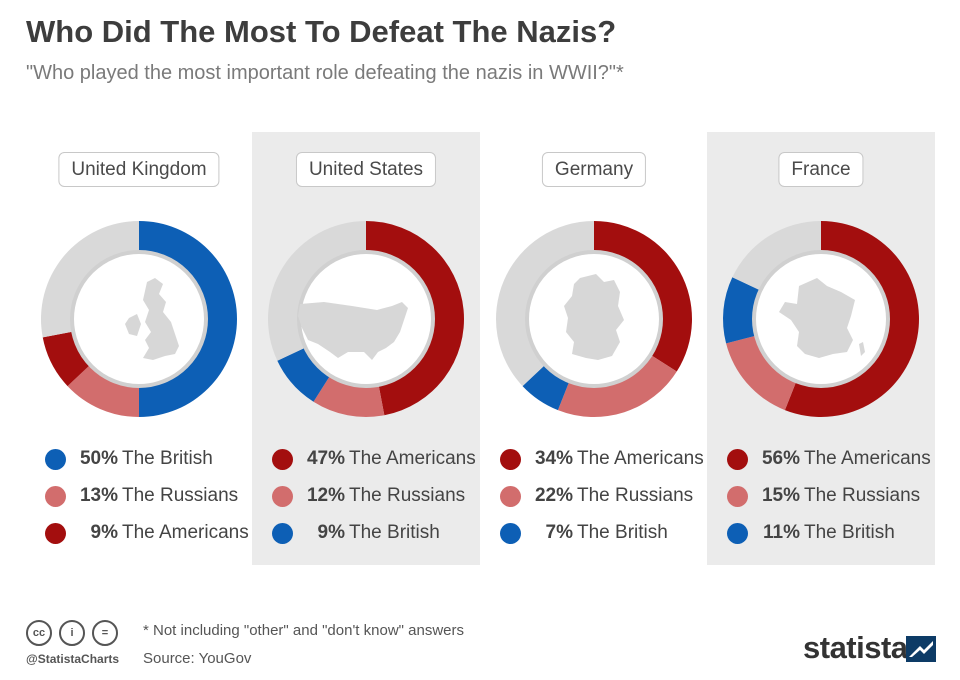 The image size is (960, 680). Describe the element at coordinates (39, 633) in the screenshot. I see `cc-icon: cc` at that location.